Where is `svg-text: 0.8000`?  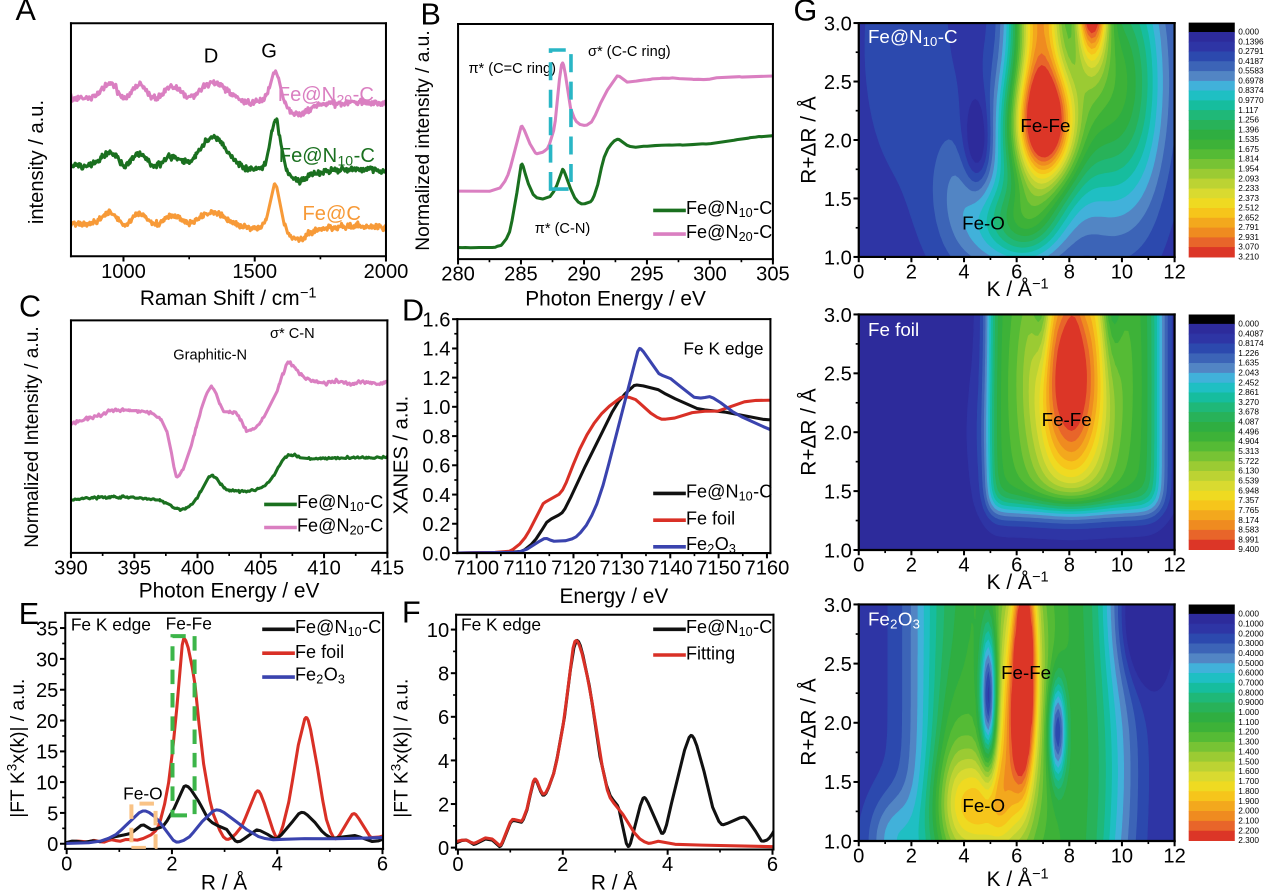
svg-text: 0.8000 is located at coordinates (1251, 692).